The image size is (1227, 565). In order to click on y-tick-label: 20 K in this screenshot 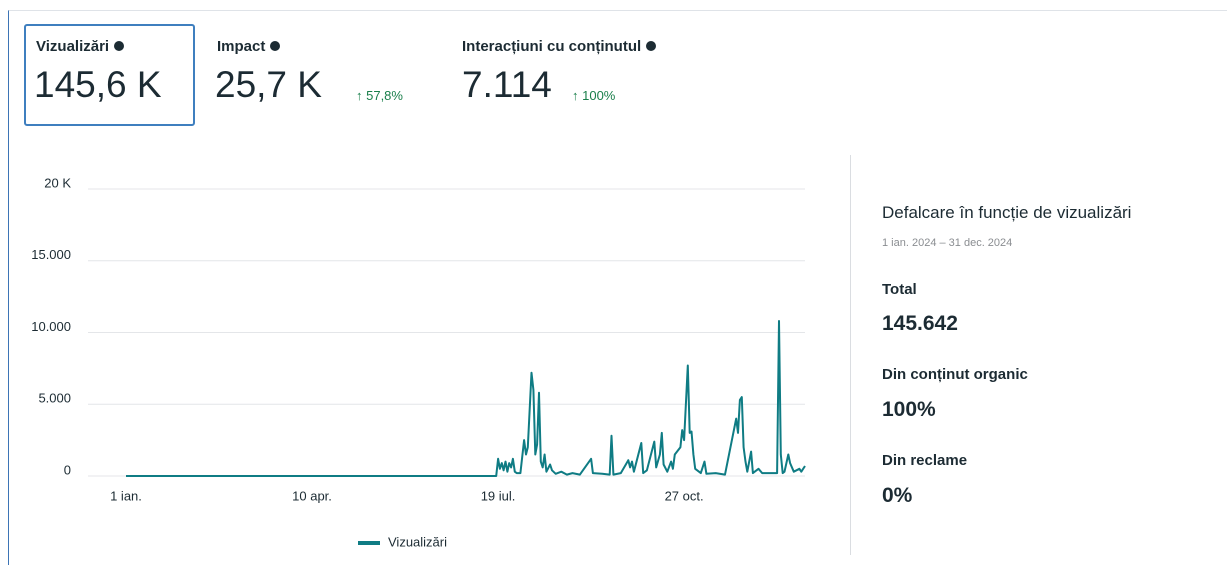, I will do `click(57, 182)`.